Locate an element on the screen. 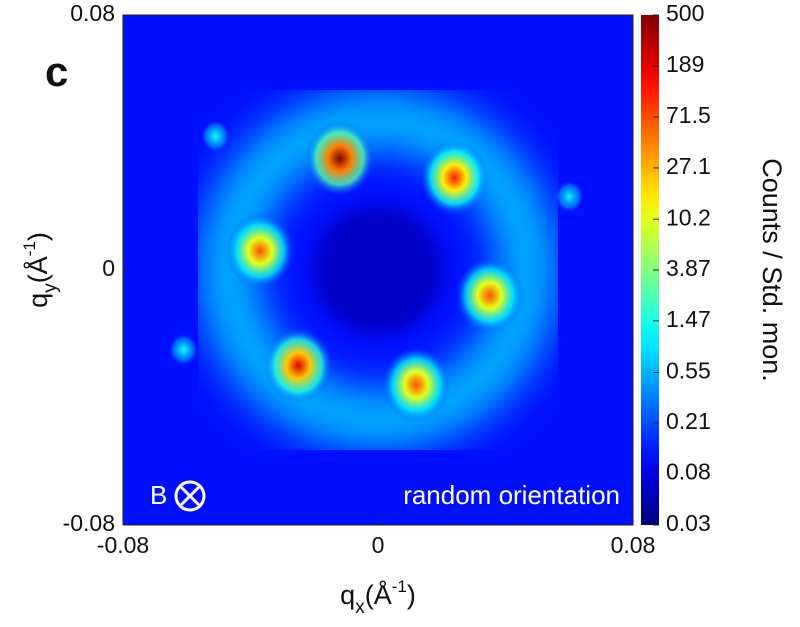 Image resolution: width=800 pixels, height=627 pixels. colorbar-tick-label: 71.5 is located at coordinates (688, 115).